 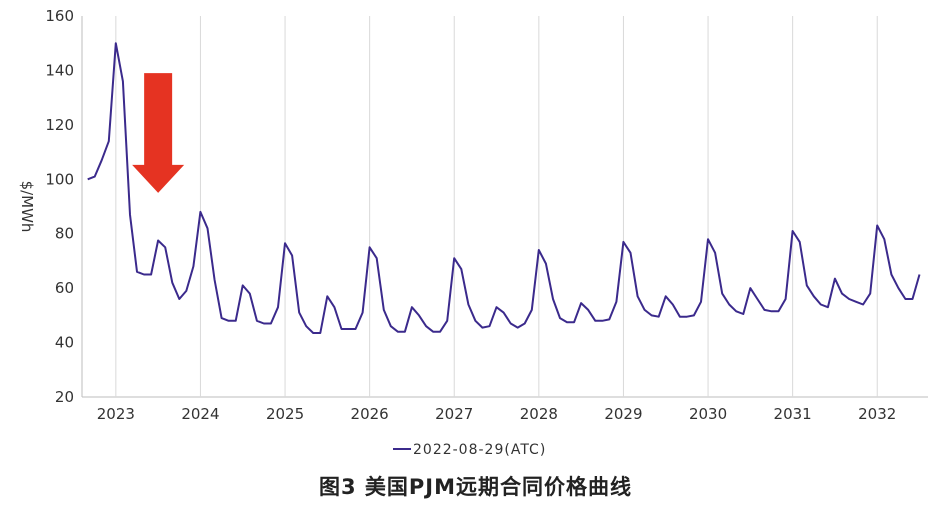 What do you see at coordinates (370, 414) in the screenshot?
I see `x-tick-label: 2026` at bounding box center [370, 414].